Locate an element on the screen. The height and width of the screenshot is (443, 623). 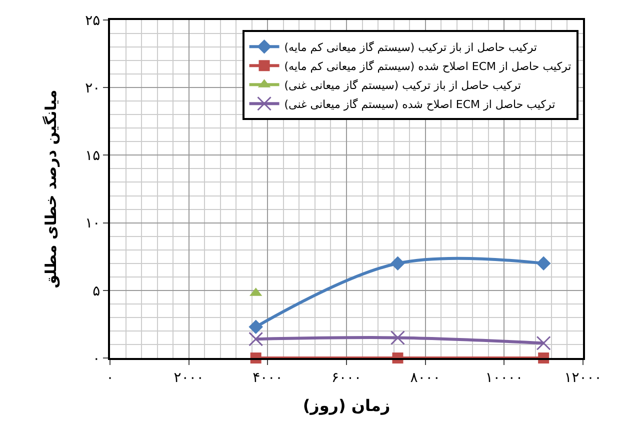
x-tick-label: ۴۰۰۰ is located at coordinates (267, 378).